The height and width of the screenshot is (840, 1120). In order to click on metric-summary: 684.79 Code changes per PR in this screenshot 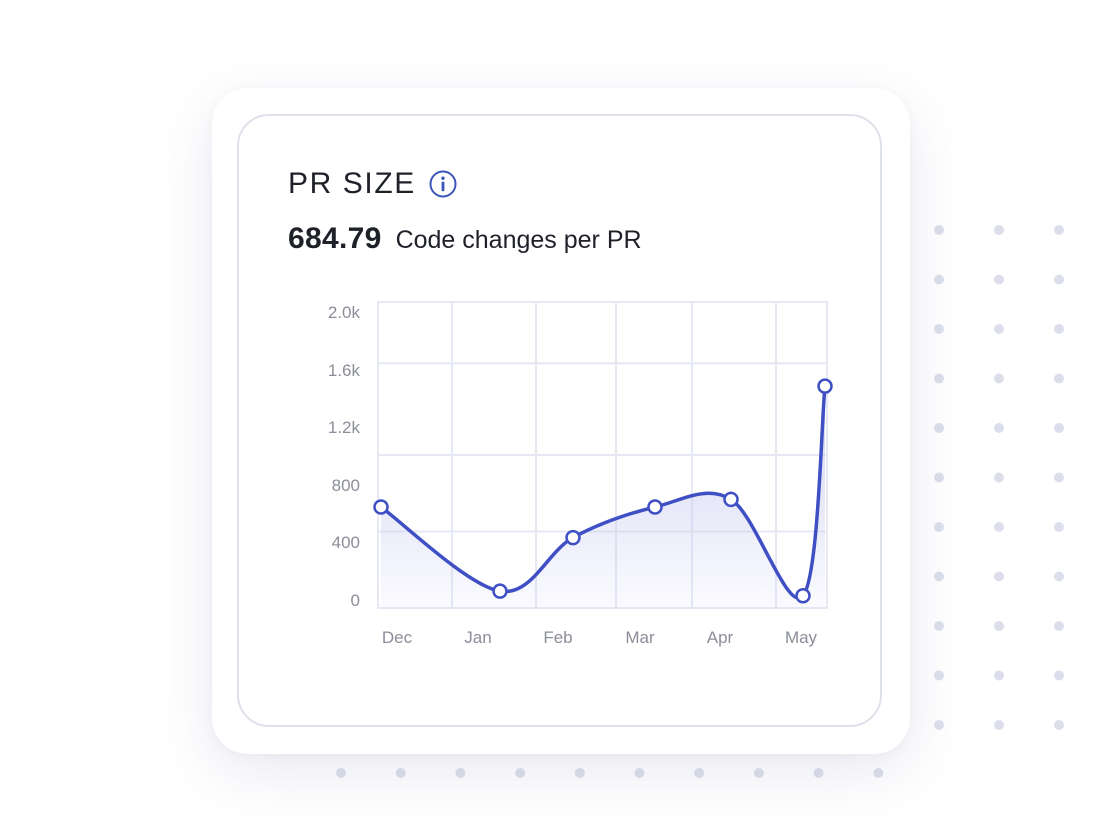, I will do `click(465, 242)`.